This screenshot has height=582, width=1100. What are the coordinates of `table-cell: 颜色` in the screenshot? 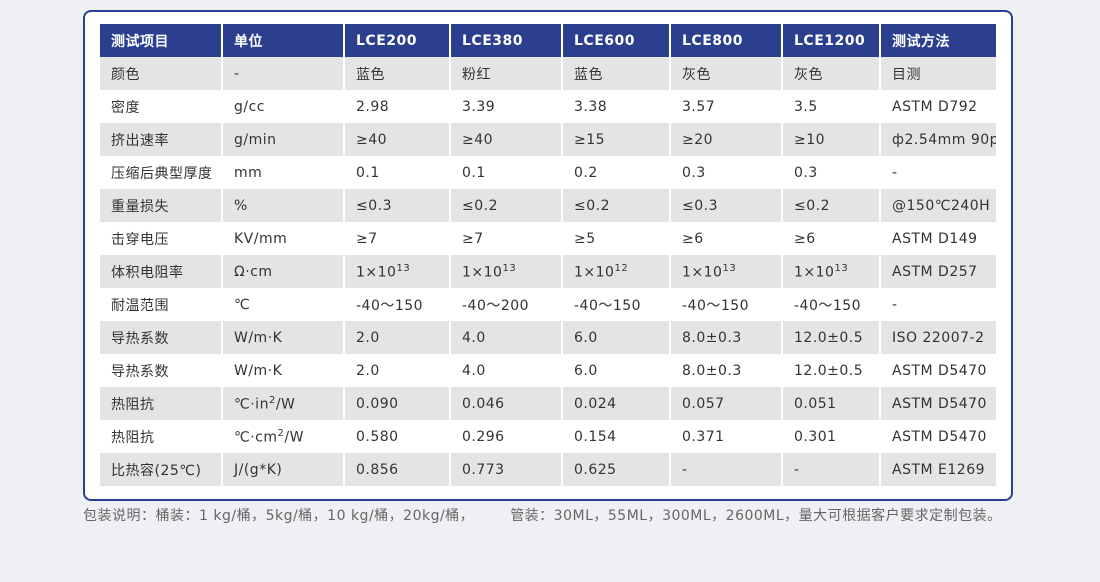 It's located at (161, 73).